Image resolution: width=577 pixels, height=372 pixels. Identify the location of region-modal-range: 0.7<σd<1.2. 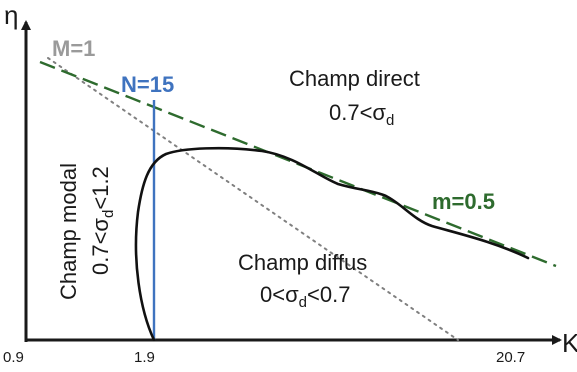
(102, 220).